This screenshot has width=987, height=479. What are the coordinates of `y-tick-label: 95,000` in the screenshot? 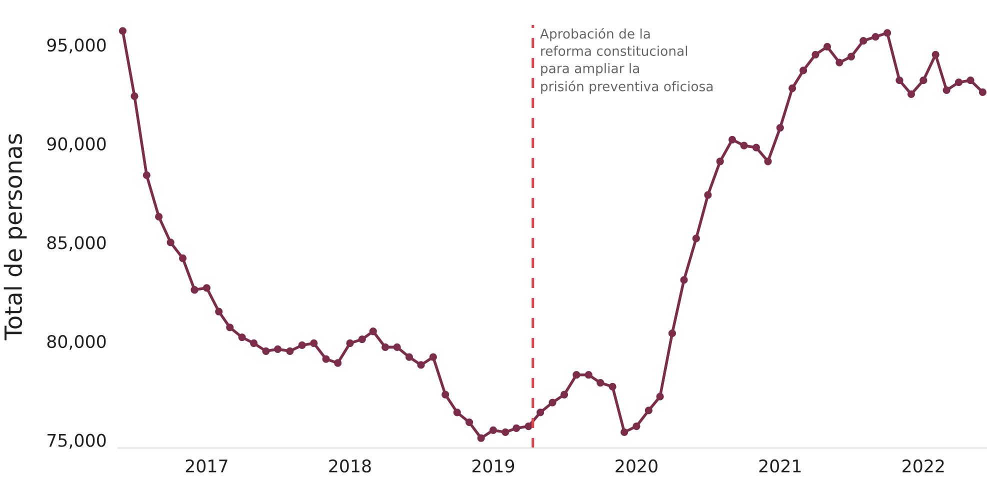 It's located at (76, 46).